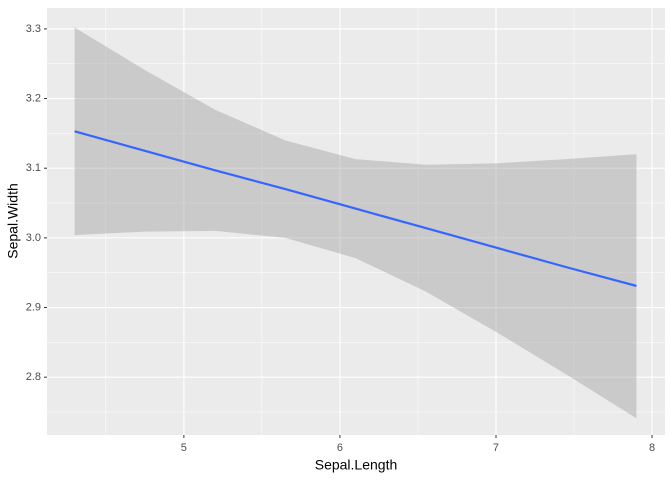 This screenshot has width=672, height=480. Describe the element at coordinates (356, 465) in the screenshot. I see `x-axis-title: Sepal.Length` at that location.